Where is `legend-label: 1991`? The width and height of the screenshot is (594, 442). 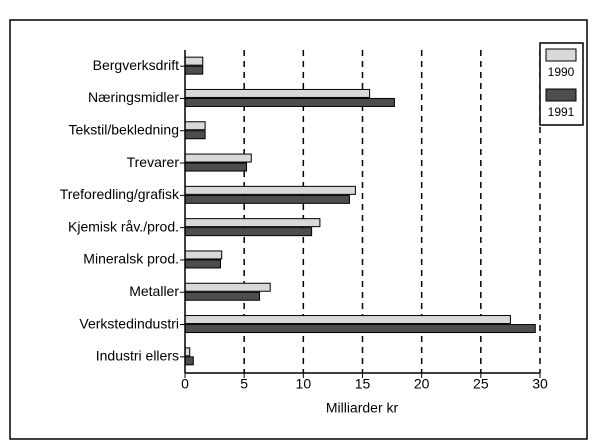
legend-label: 1991 is located at coordinates (561, 112).